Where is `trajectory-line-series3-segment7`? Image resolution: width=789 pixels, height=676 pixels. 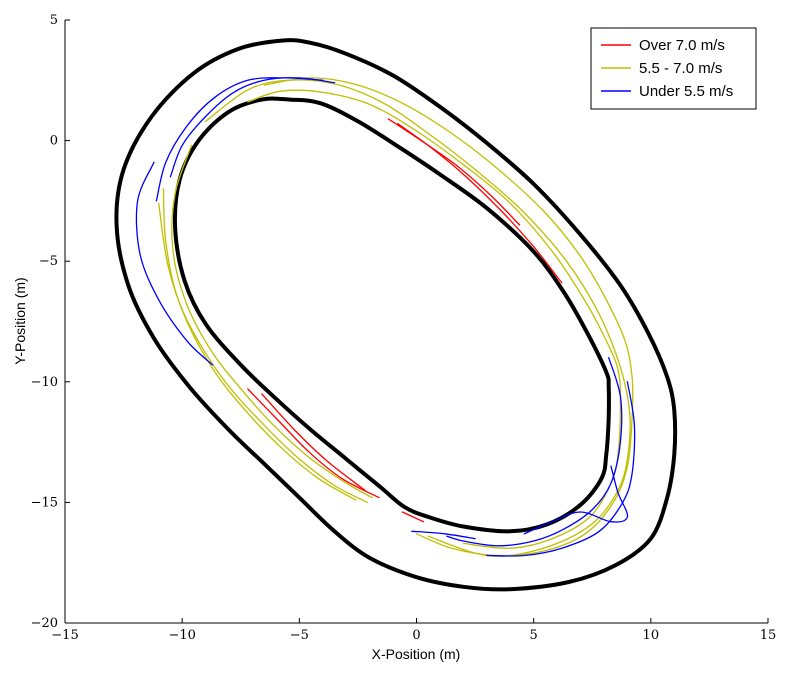
trajectory-line-series3-segment7 is located at coordinates (443, 535).